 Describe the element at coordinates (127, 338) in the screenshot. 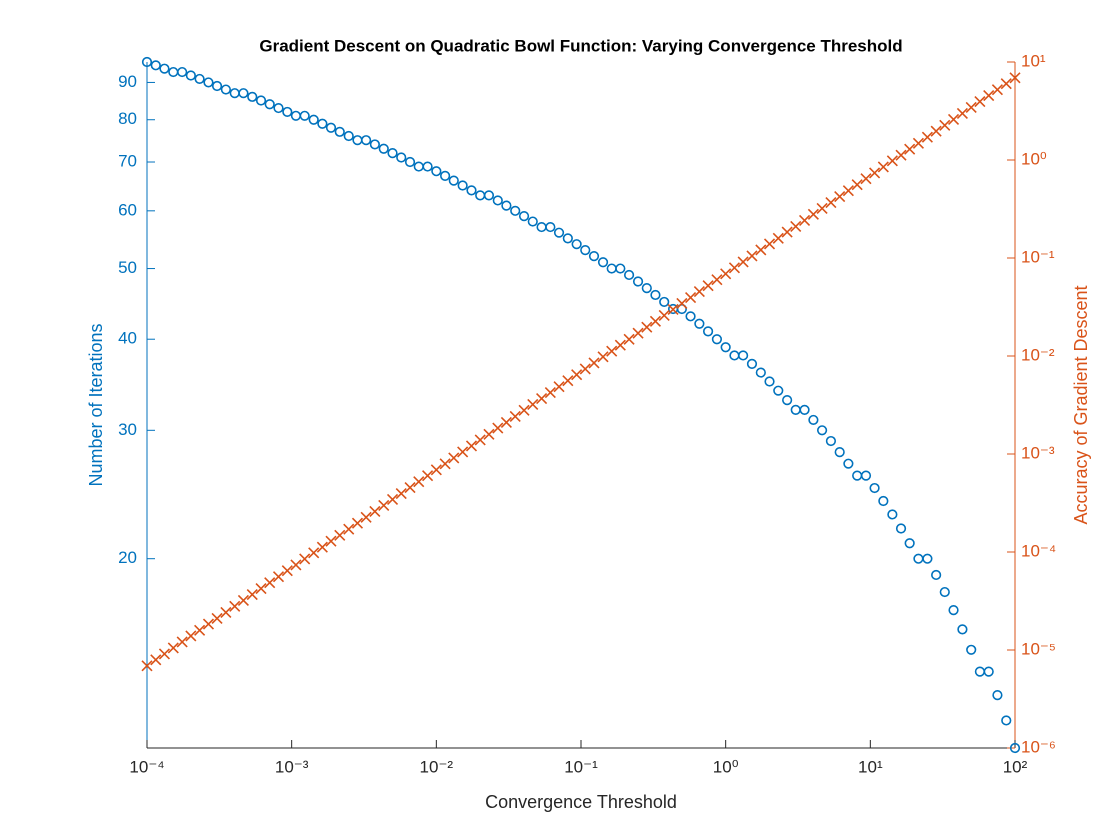

I see `y-tick-label: 40` at that location.